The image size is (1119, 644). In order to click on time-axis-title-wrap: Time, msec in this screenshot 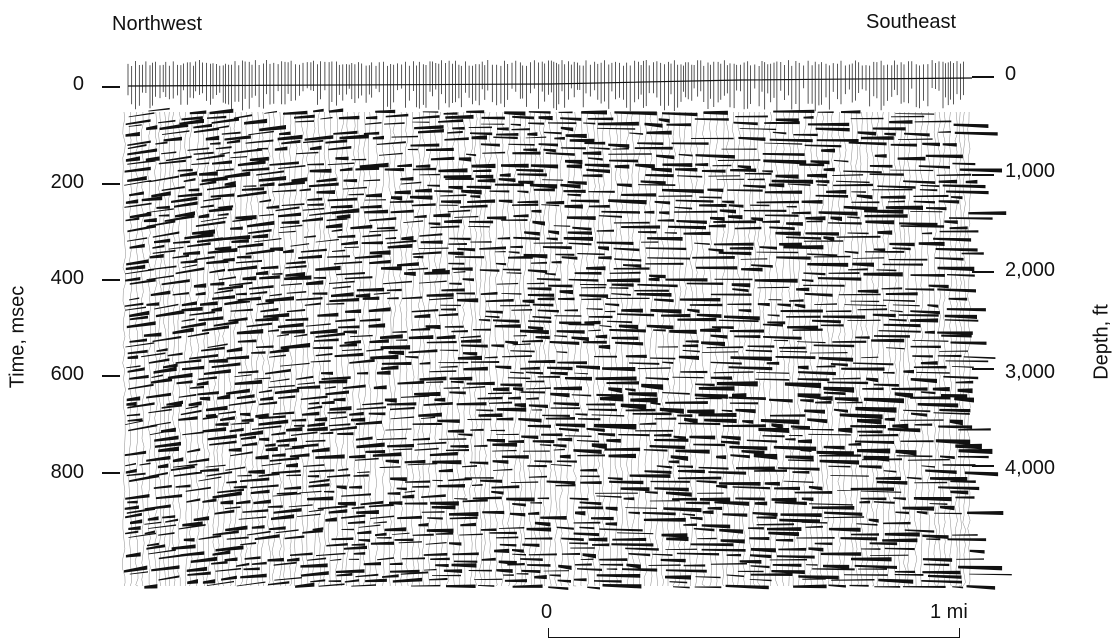, I will do `click(18, 337)`.